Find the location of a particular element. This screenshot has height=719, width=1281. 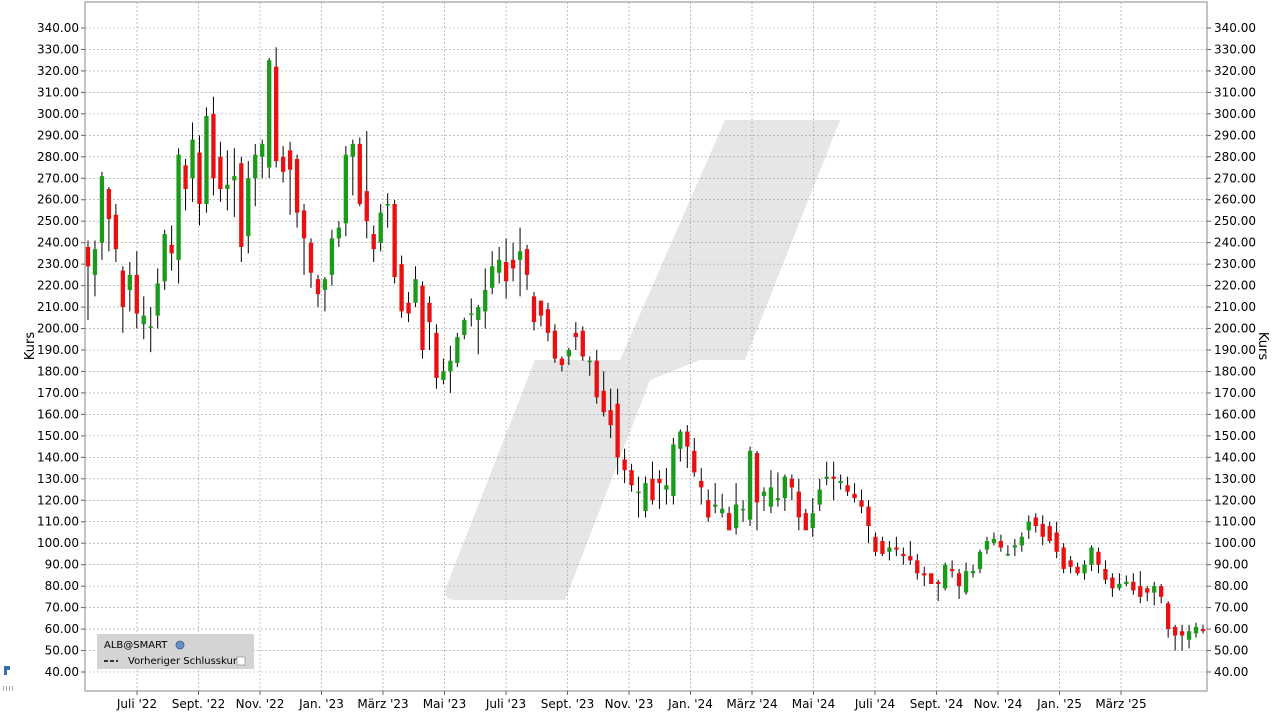

x-tick-label: Sept. '22 is located at coordinates (199, 704).